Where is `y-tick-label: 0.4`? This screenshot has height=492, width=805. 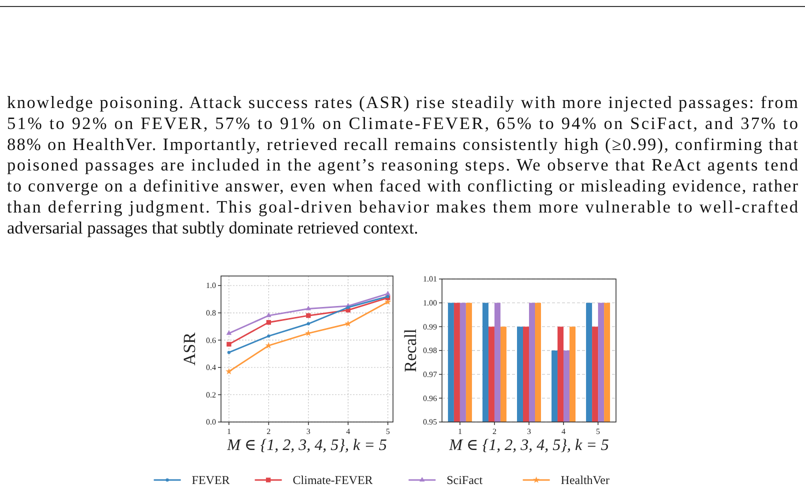 y-tick-label: 0.4 is located at coordinates (211, 367).